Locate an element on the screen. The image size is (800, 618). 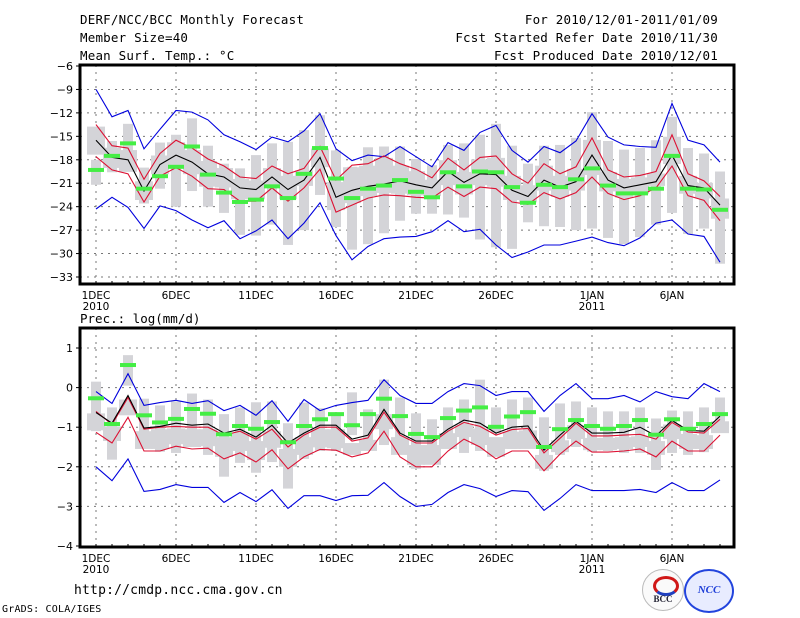
panel2-series-max-line is located at coordinates (408, 397).